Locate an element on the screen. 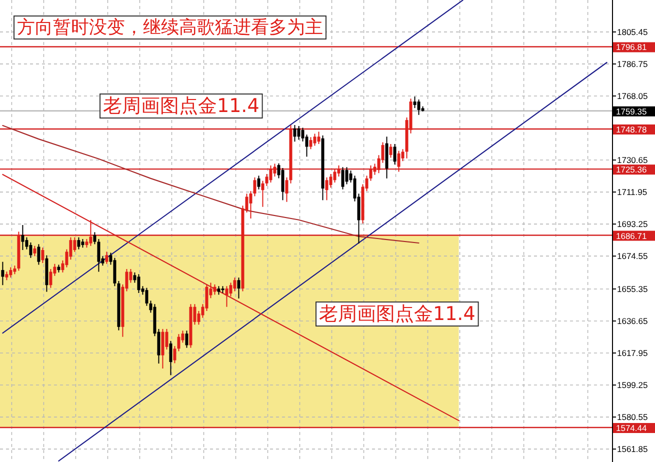  y-tick-label: 1674.55 is located at coordinates (632, 256).